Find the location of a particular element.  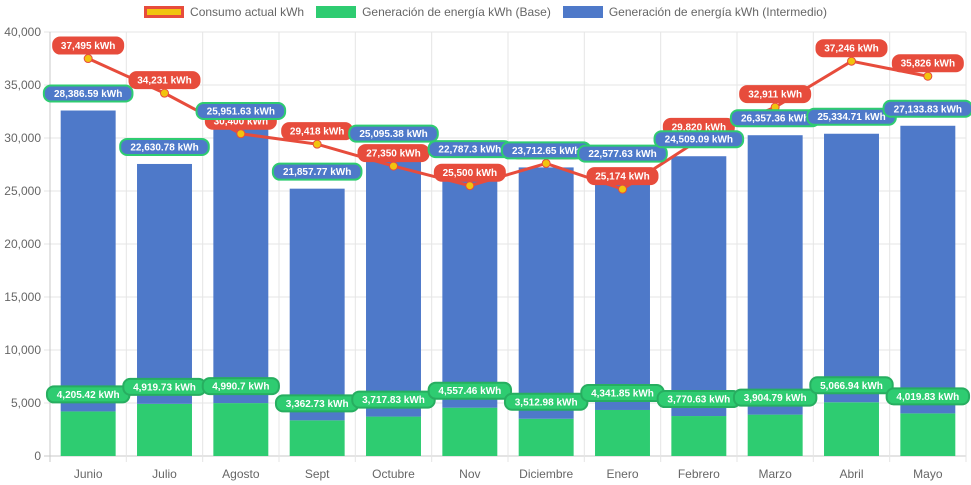

base-data-label: 3,512.98 kWh is located at coordinates (546, 401).